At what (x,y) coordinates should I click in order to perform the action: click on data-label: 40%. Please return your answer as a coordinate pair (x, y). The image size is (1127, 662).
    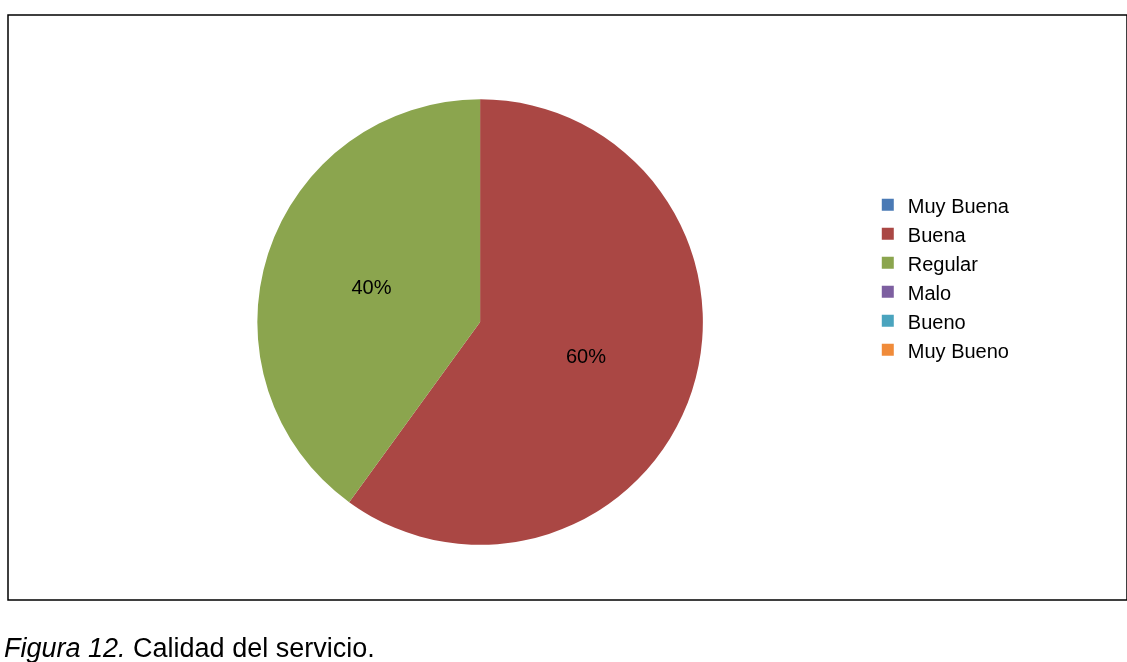
    Looking at the image, I should click on (371, 286).